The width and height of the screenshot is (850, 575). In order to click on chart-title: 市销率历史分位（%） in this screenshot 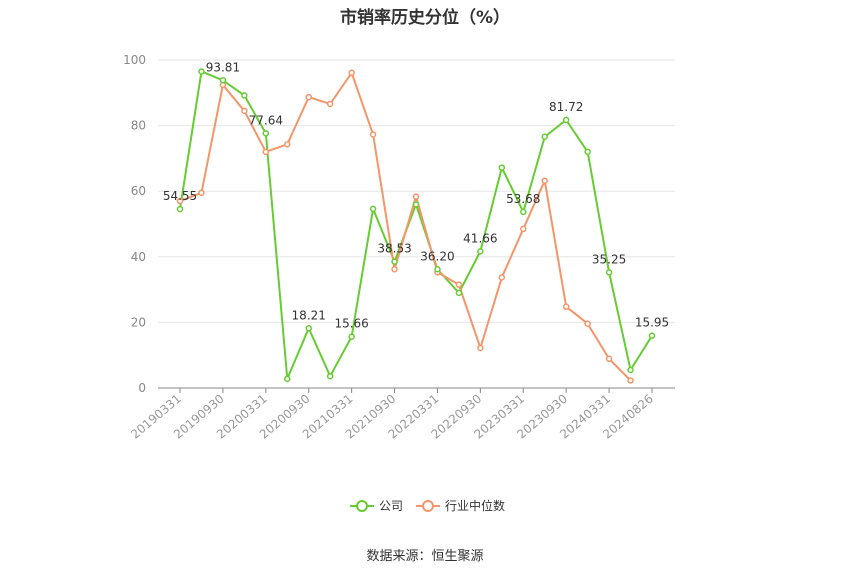, I will do `click(425, 18)`.